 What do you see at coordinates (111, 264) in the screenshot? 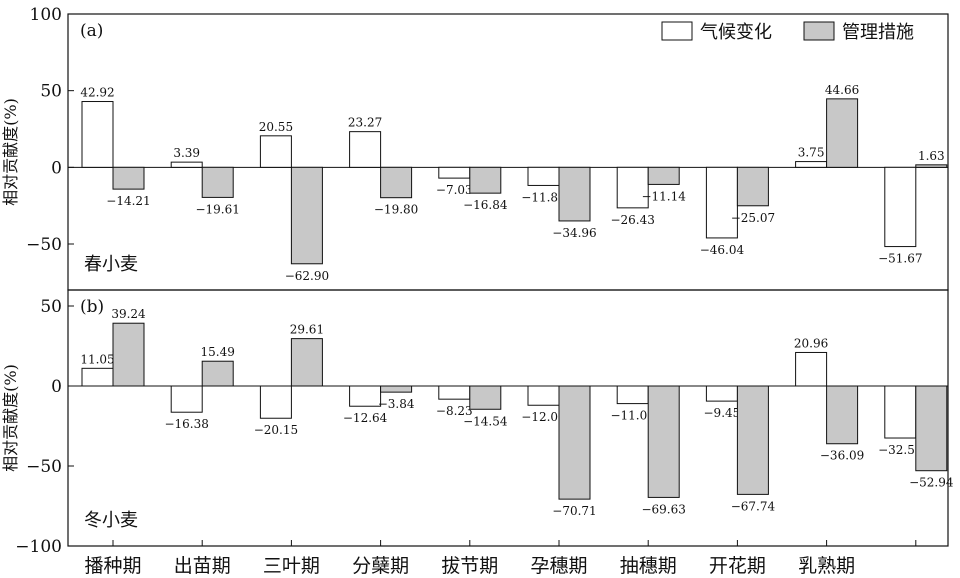
I see `panel-title: 春小麦` at bounding box center [111, 264].